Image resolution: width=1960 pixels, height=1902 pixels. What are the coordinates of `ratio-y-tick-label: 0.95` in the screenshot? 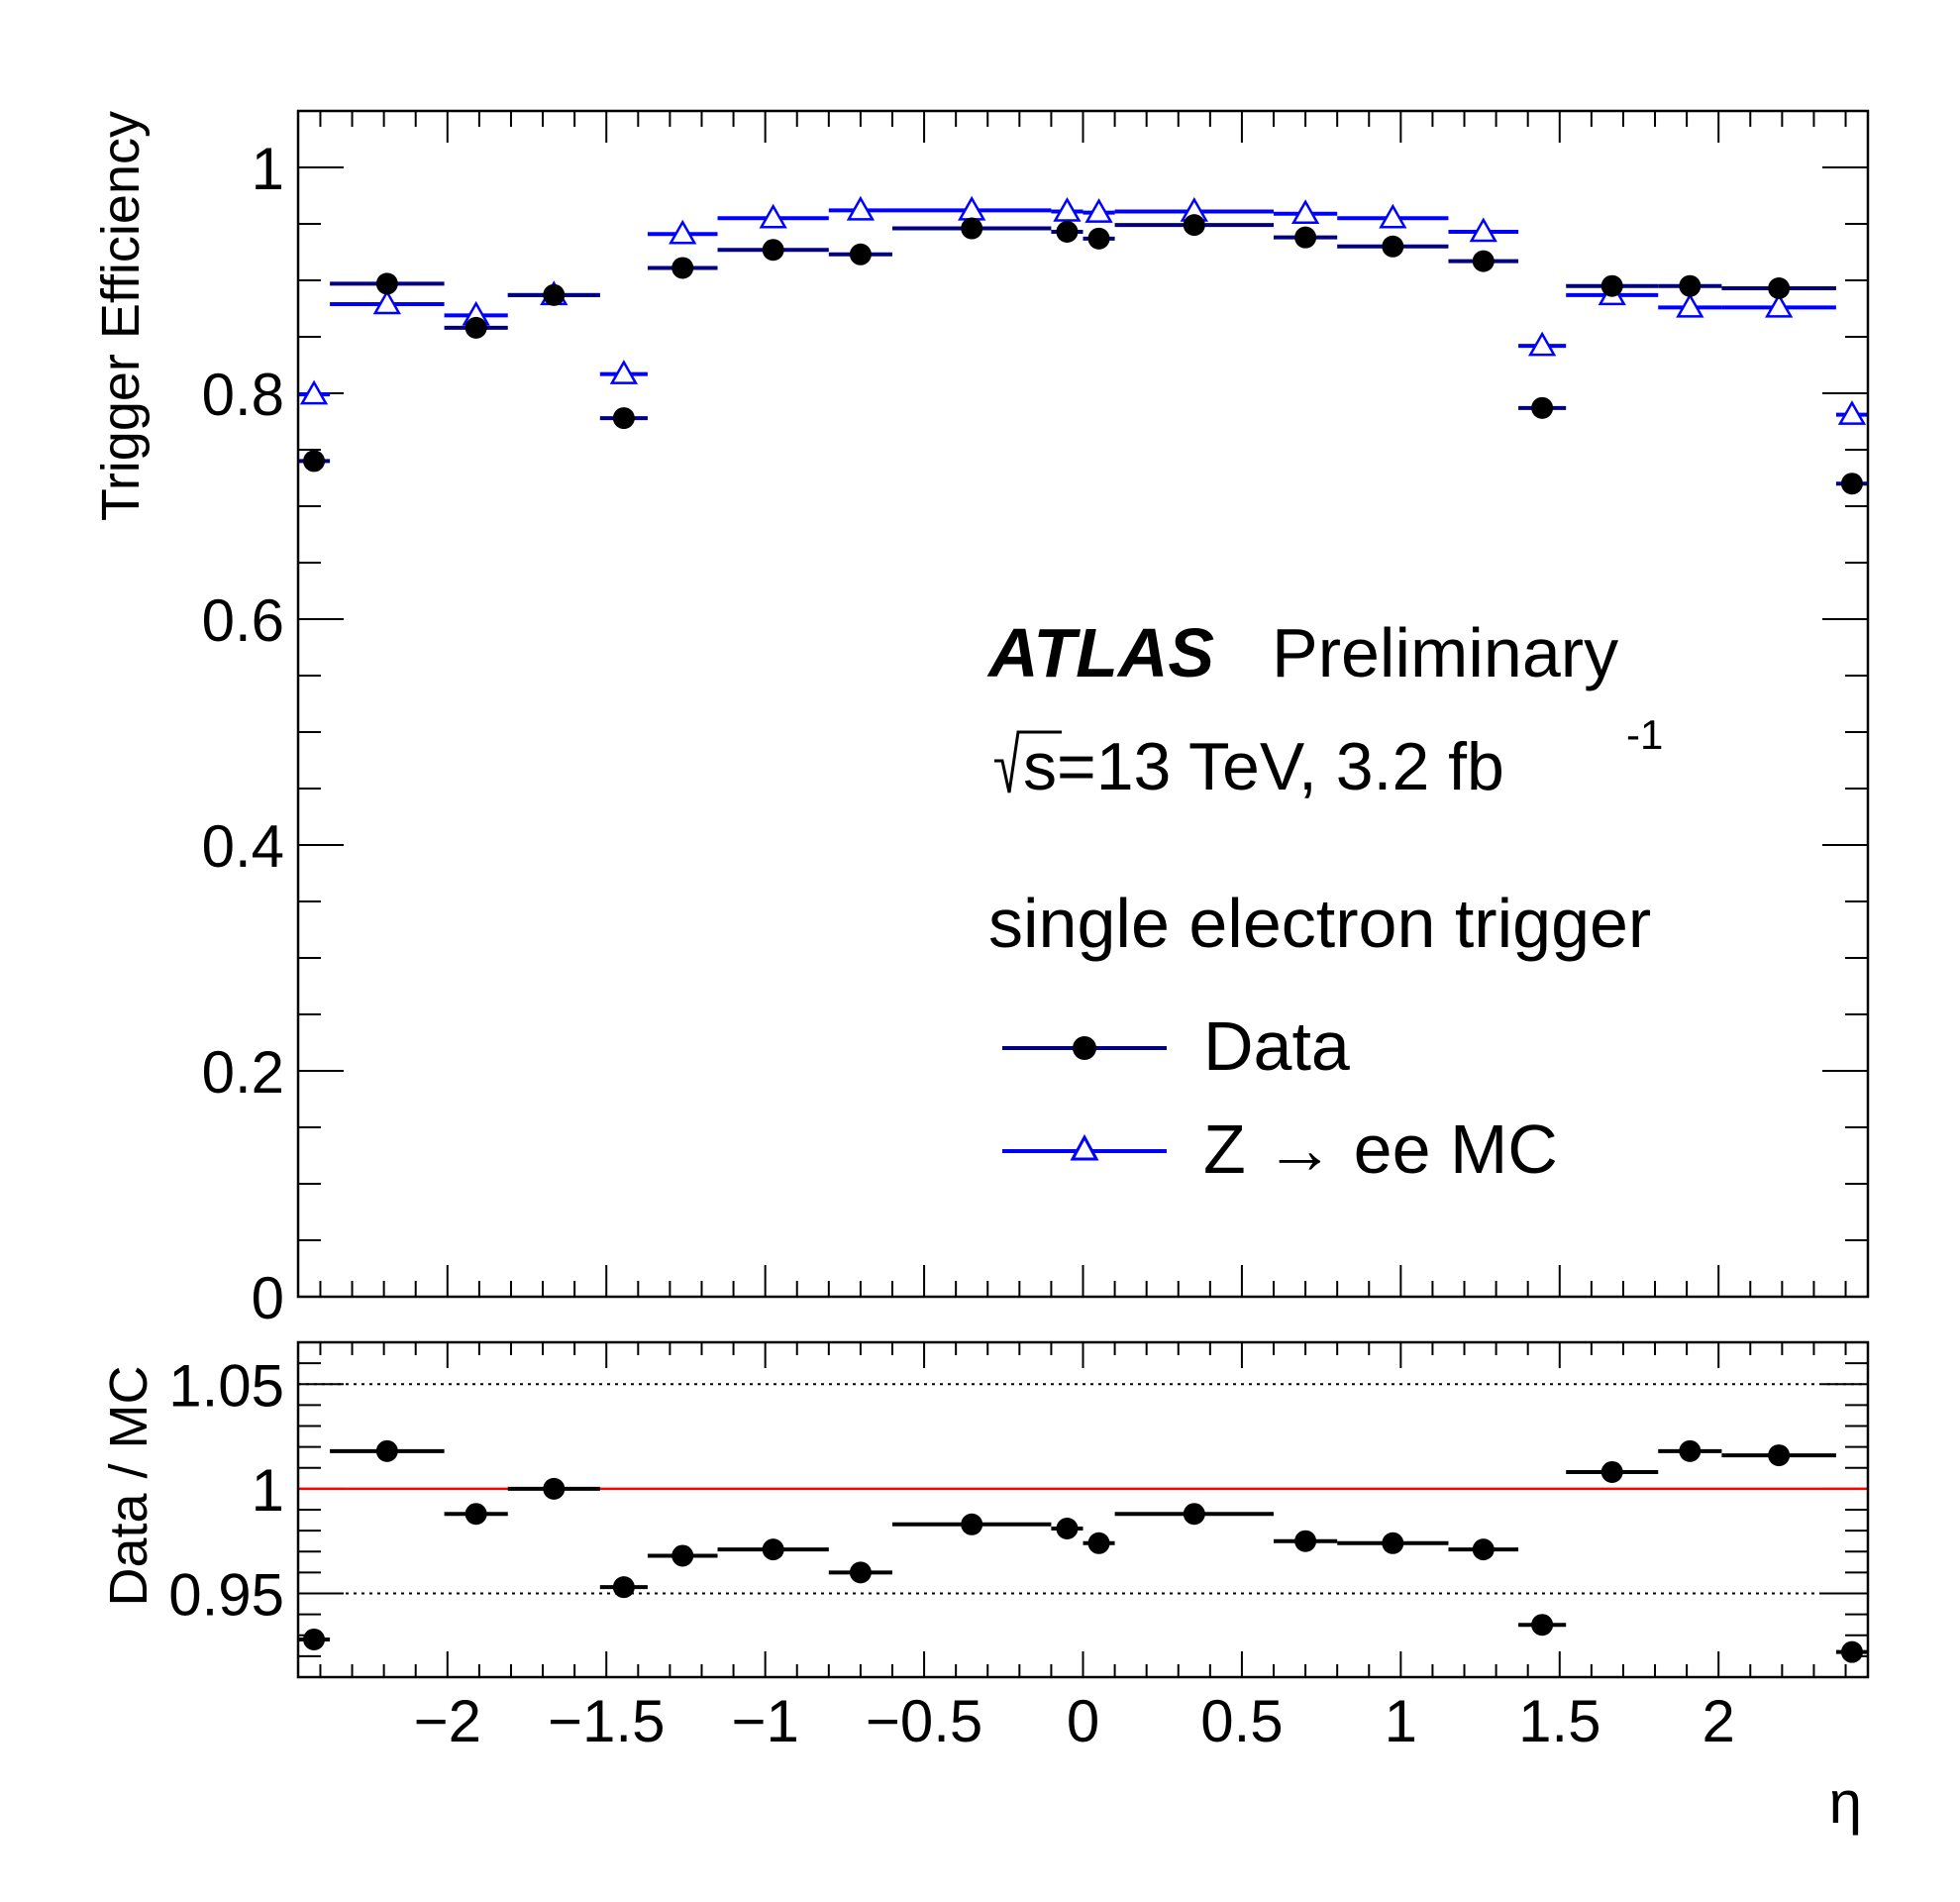 It's located at (226, 1595).